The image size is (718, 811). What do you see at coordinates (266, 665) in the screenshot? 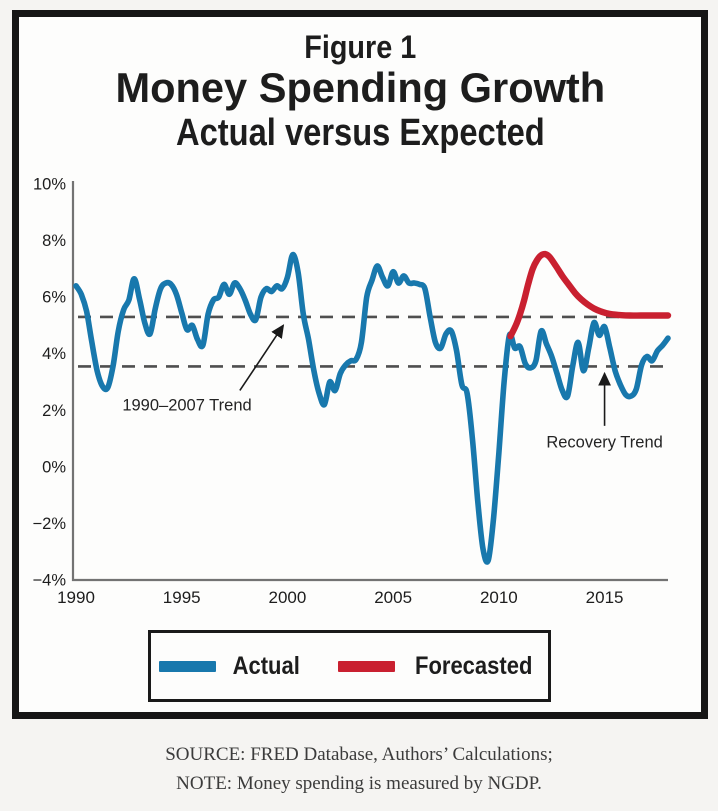
I see `legend-label-actual: Actual` at bounding box center [266, 665].